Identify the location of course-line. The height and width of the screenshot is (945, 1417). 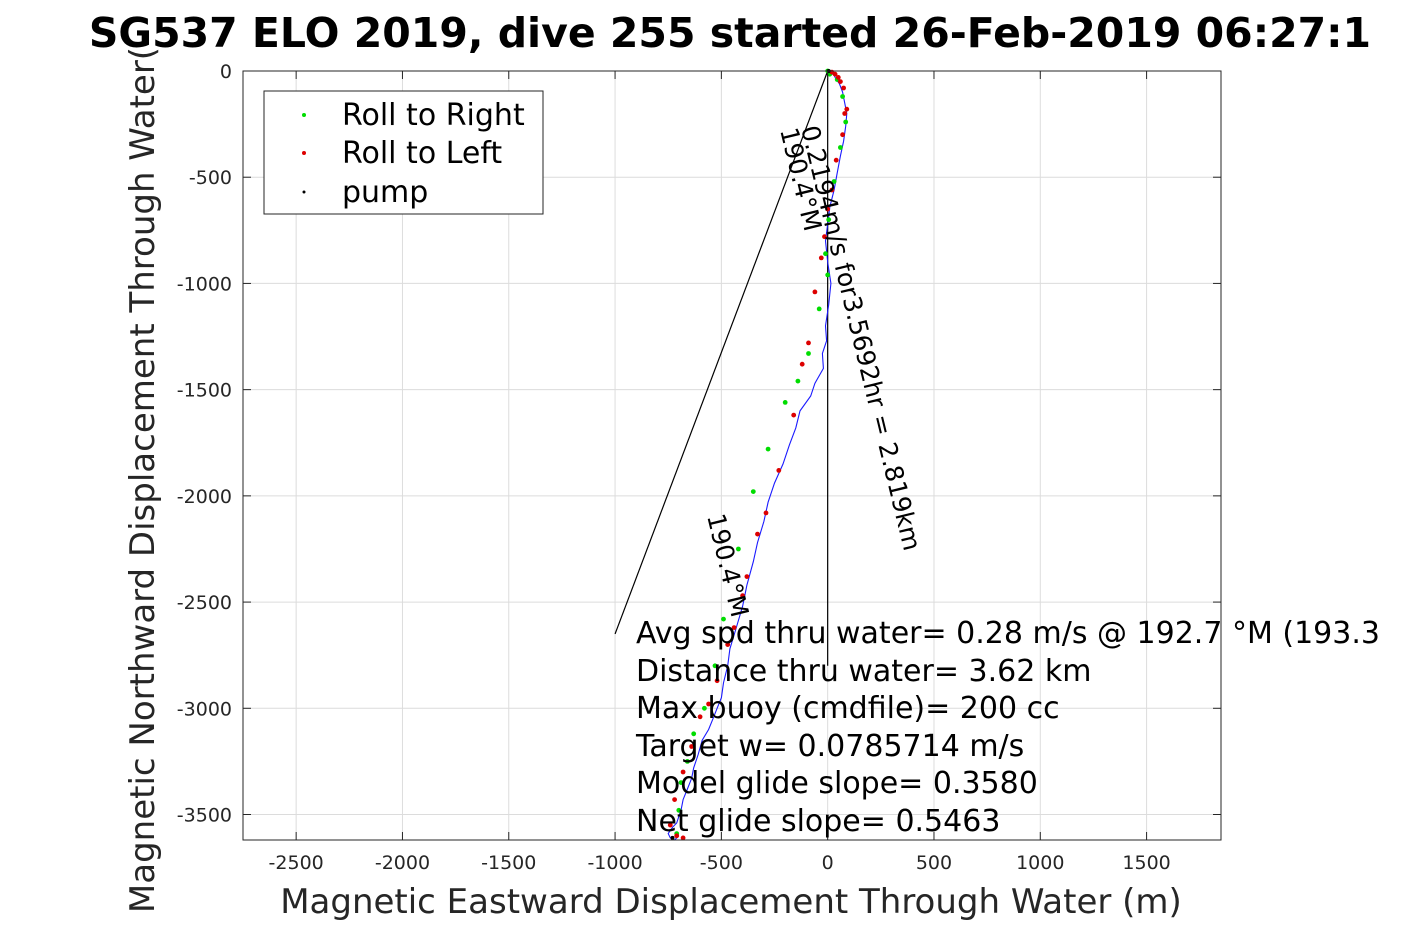
(721, 352).